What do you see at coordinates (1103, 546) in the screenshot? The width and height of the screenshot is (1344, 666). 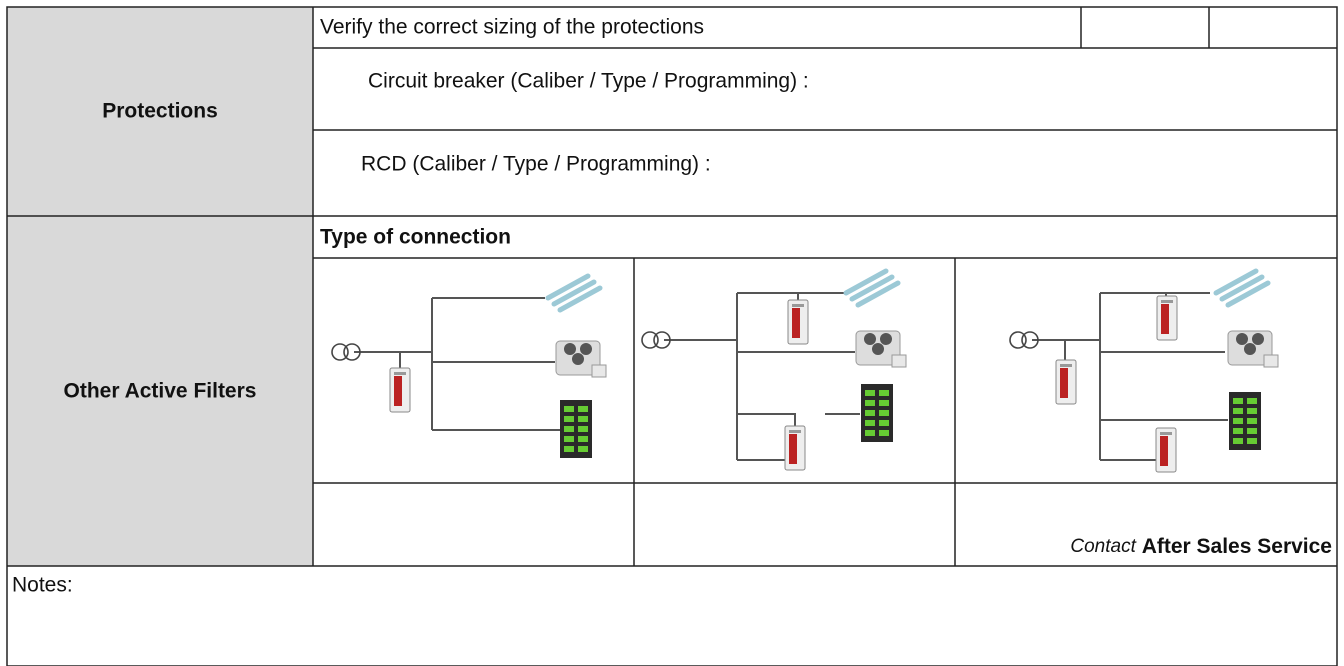 I see `contact-prefix: Contact` at bounding box center [1103, 546].